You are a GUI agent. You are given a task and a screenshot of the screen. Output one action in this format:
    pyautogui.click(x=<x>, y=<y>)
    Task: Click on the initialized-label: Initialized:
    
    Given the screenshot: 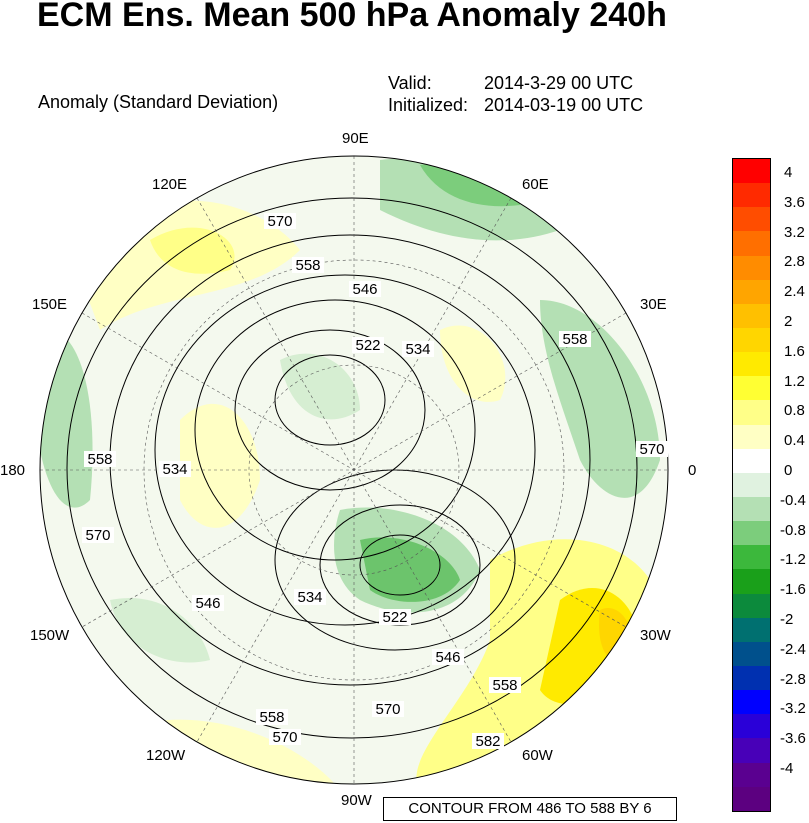 What is the action you would take?
    pyautogui.click(x=428, y=105)
    